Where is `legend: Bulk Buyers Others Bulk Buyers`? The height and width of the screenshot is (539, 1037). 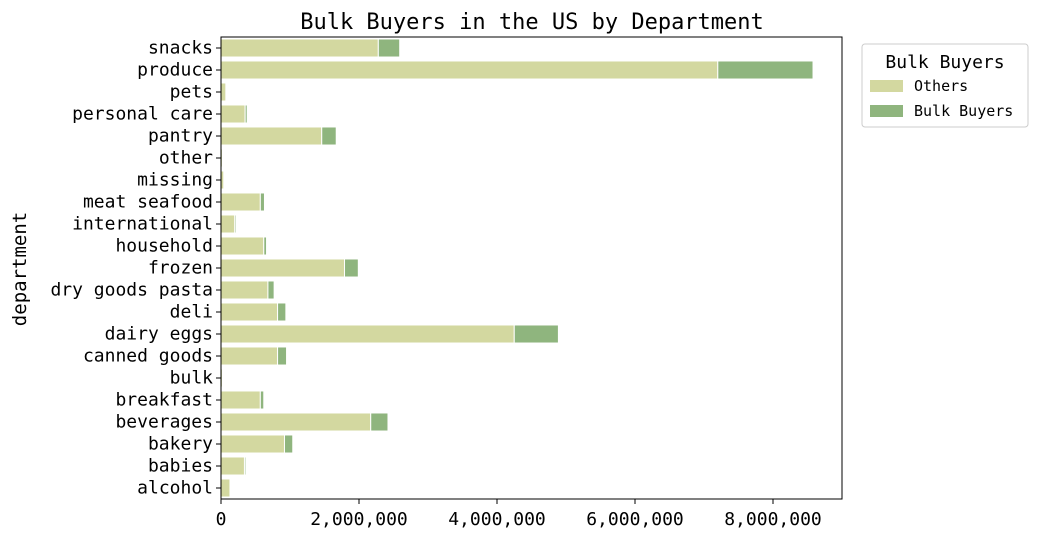 legend: Bulk Buyers Others Bulk Buyers is located at coordinates (945, 85).